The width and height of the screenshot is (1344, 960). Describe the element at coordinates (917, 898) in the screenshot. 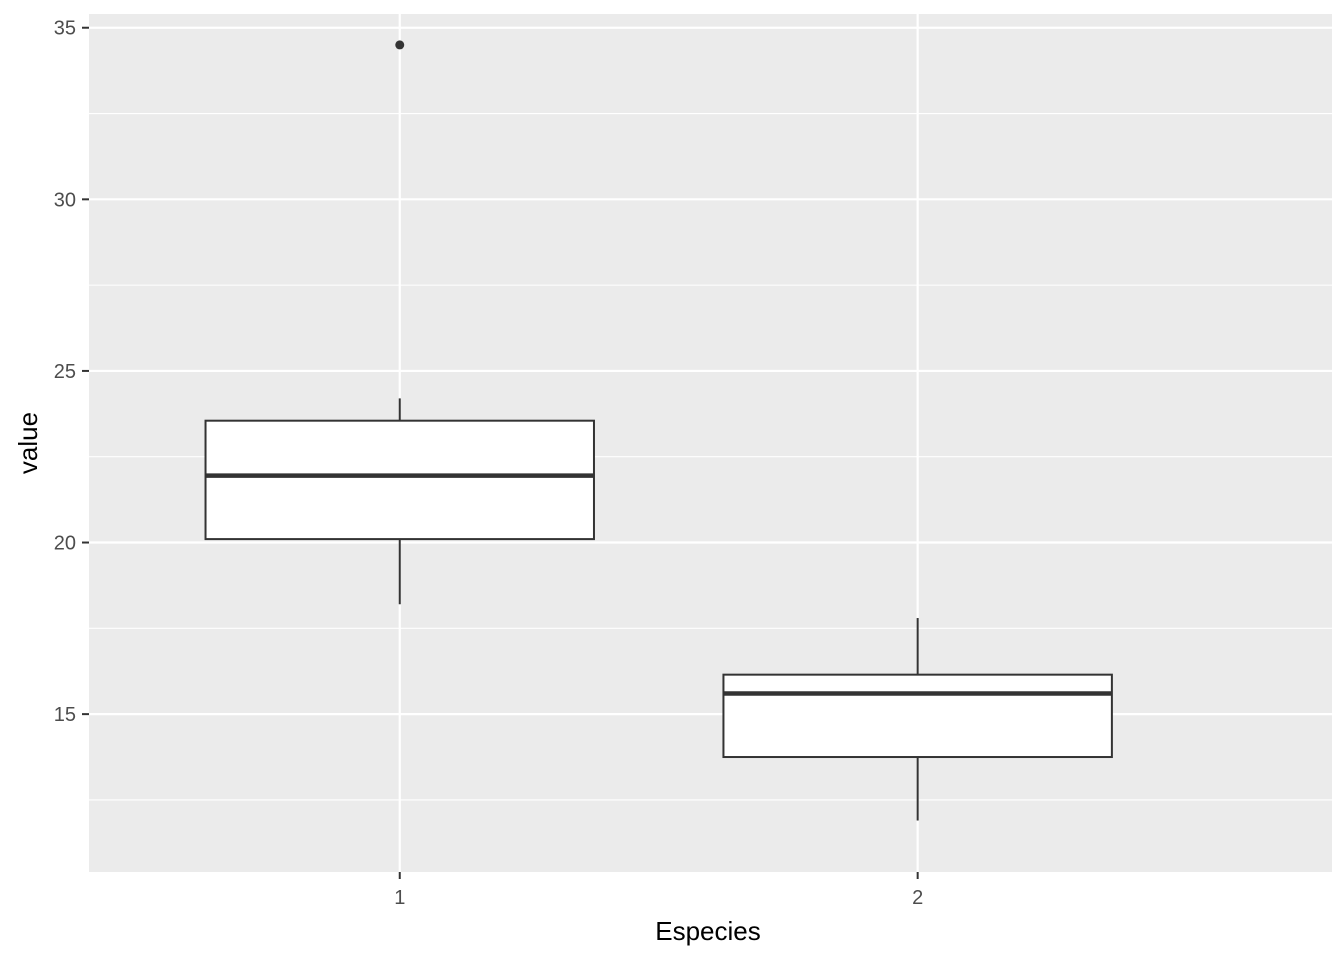

I see `x-tick-label: 2` at that location.